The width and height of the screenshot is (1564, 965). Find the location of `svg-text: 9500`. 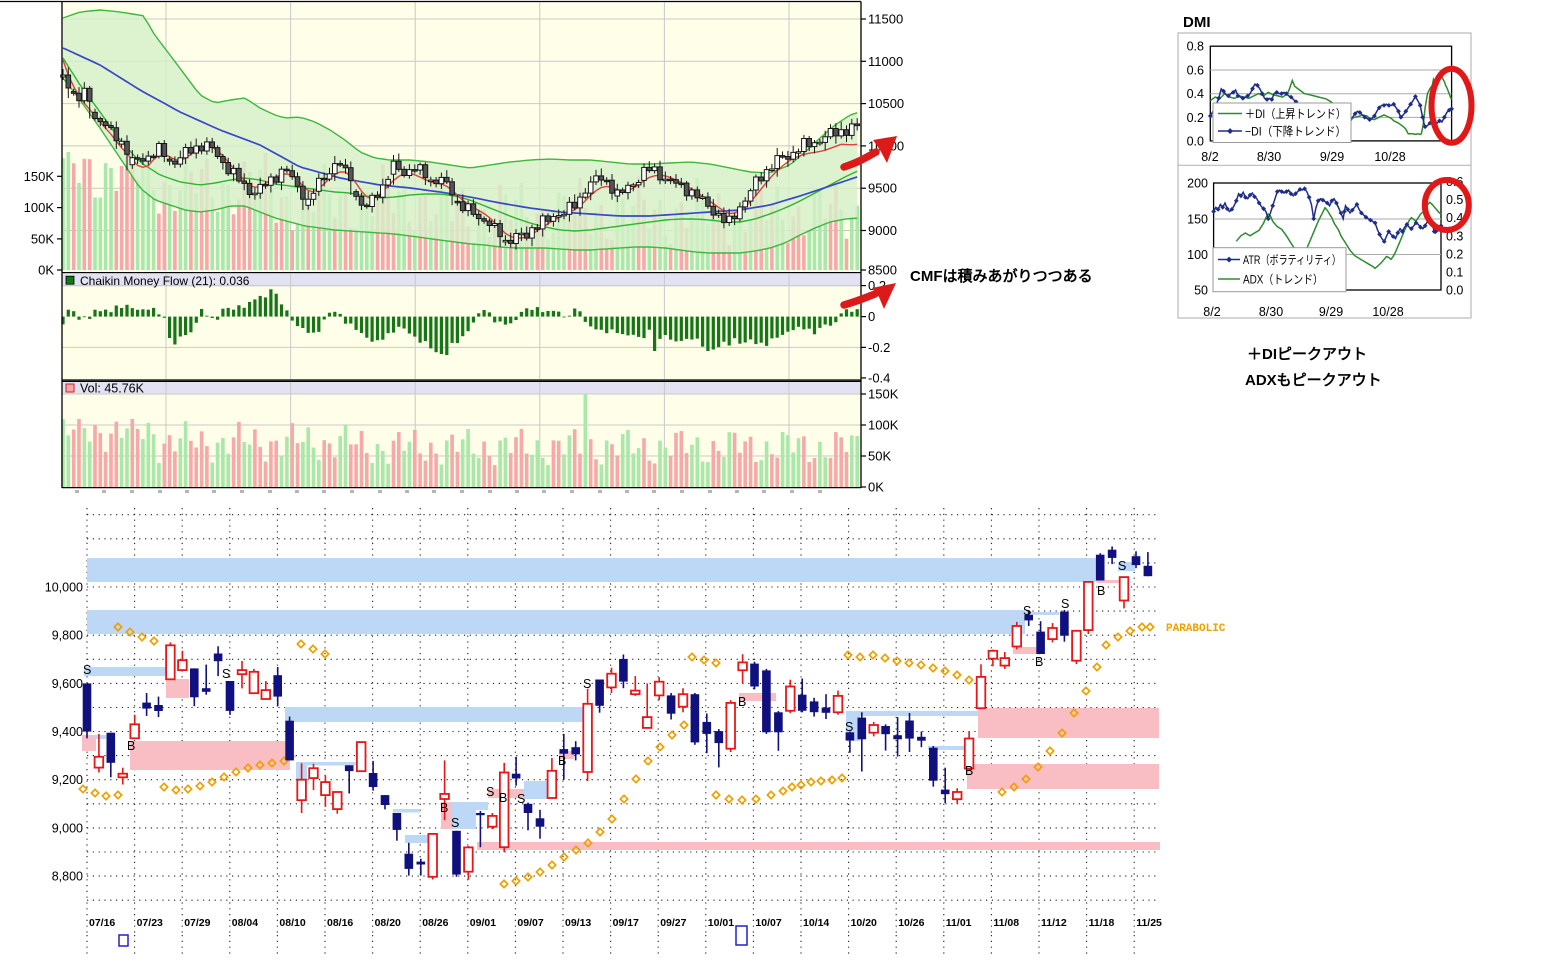

svg-text: 9500 is located at coordinates (882, 188).